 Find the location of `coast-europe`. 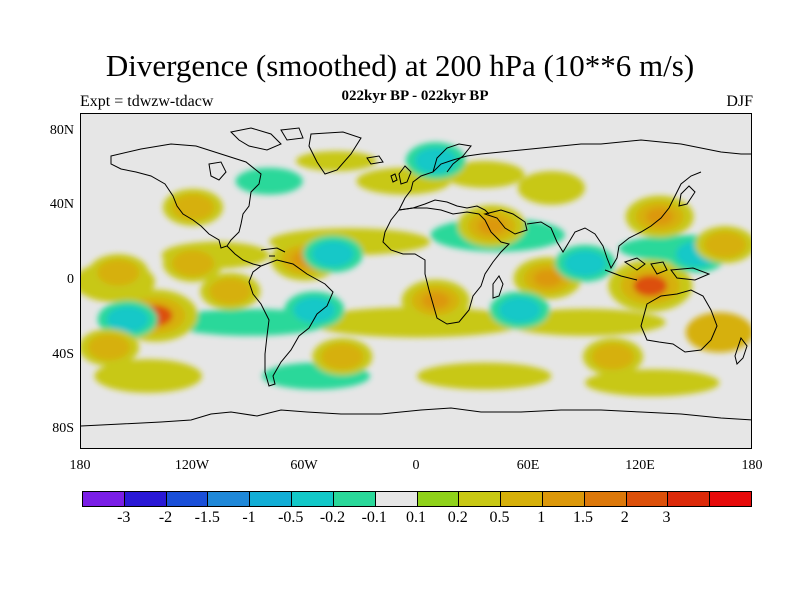

coast-europe is located at coordinates (574, 175).